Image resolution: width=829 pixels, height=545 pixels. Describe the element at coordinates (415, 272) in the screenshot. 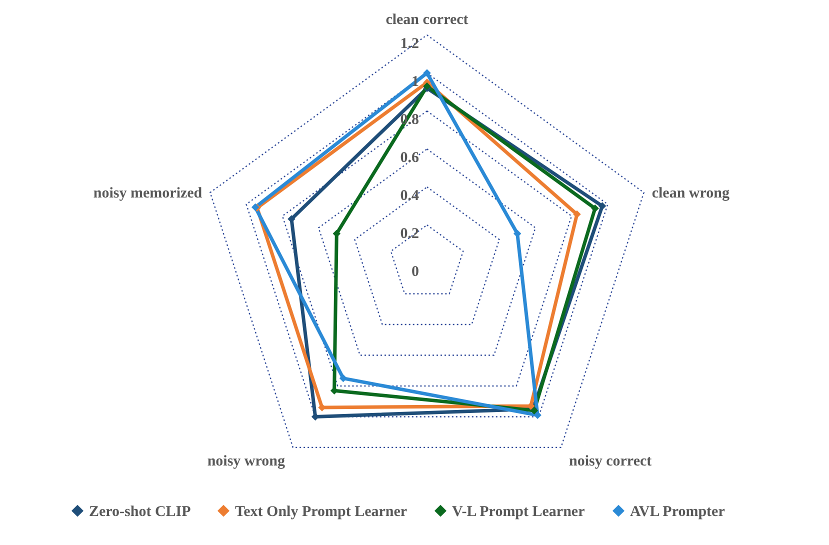

I see `y-tick-label: 0` at that location.